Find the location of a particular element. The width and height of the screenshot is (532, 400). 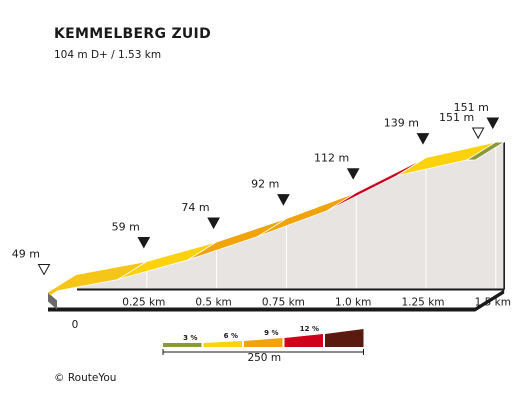

elevation-label: 112 m is located at coordinates (331, 158).